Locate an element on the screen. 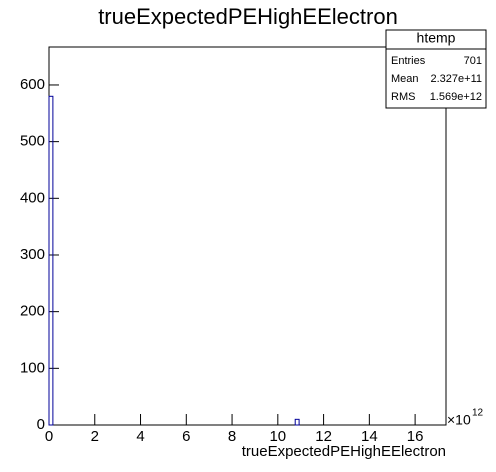 Image resolution: width=496 pixels, height=472 pixels. x-axis-label: trueExpectedPEHighEElectron is located at coordinates (344, 451).